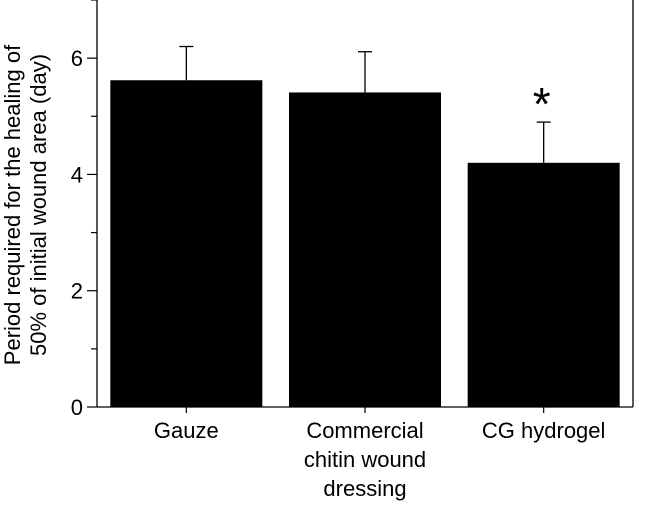  I want to click on x-tick-label-line: Gauze, so click(186, 430).